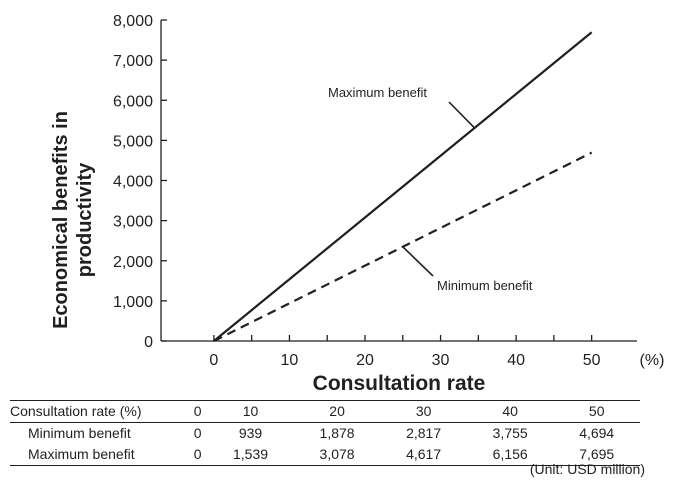 The height and width of the screenshot is (493, 677). I want to click on table-cell: 1,539, so click(250, 455).